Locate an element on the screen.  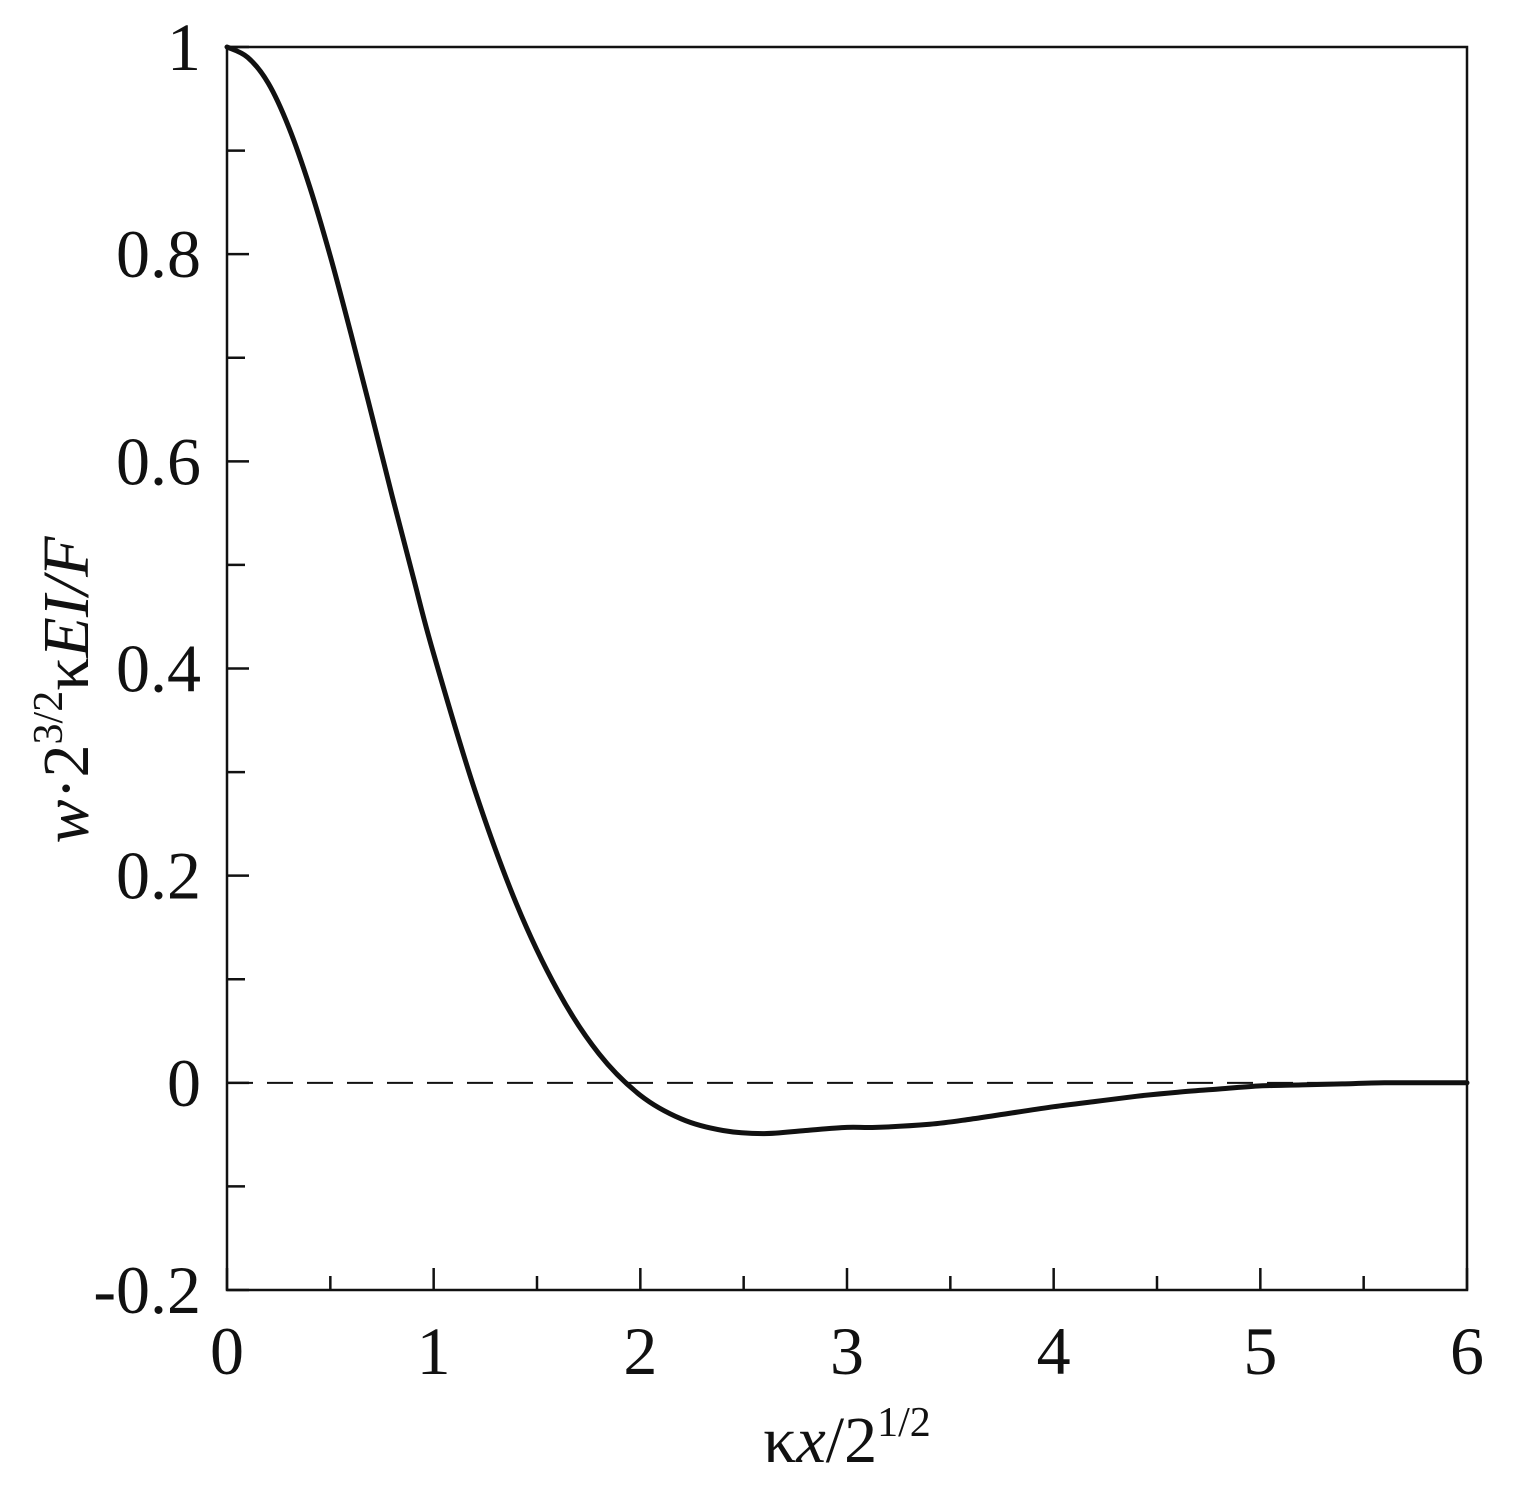
x-tick-label: 3 is located at coordinates (847, 1351).